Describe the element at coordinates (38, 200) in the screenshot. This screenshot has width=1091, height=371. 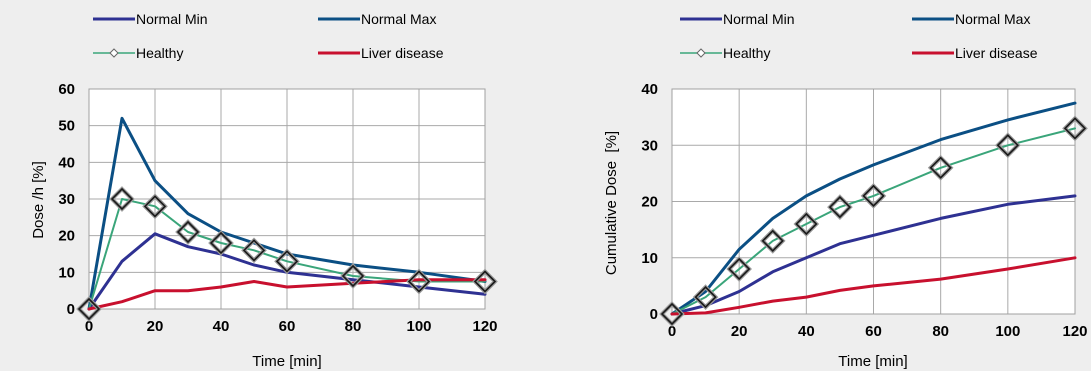
I see `y-axis-title: Dose /h [%]` at that location.